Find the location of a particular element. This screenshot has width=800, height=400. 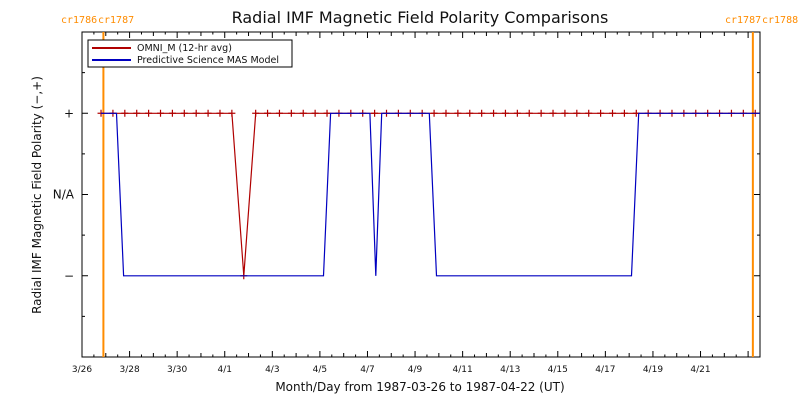

x-tick-label: 4/9 is located at coordinates (415, 370).